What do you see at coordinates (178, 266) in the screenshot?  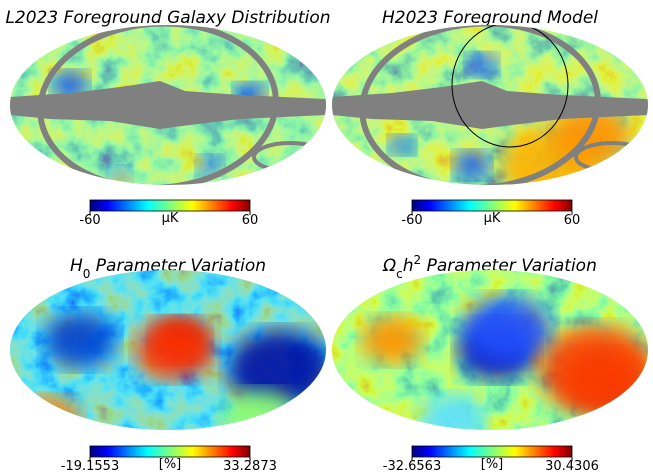 I see `title-run: Parameter Variation` at bounding box center [178, 266].